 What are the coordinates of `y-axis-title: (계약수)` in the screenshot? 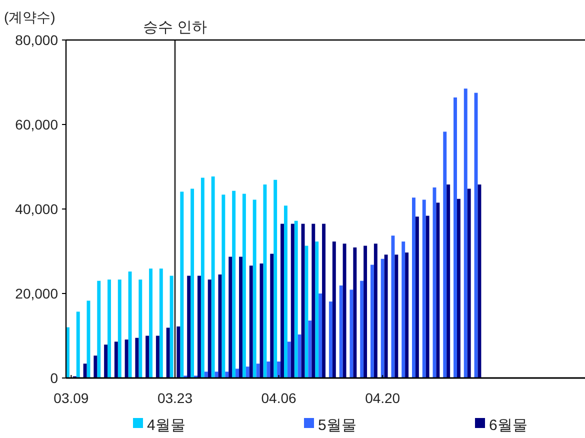 It's located at (30, 17).